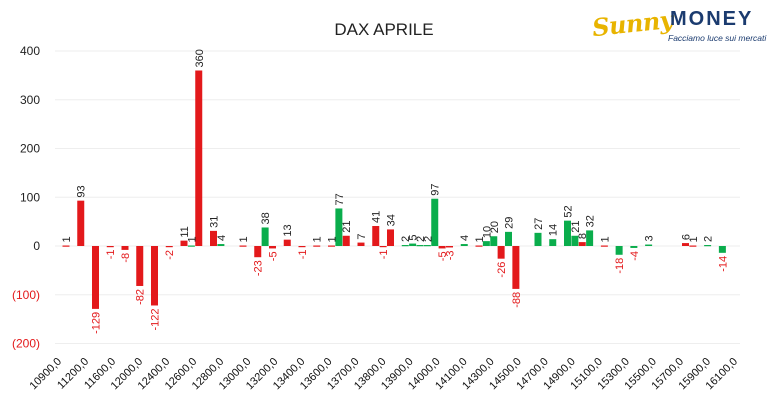 This screenshot has width=772, height=405. What do you see at coordinates (632, 23) in the screenshot?
I see `logo-sunny-text: Sunny` at bounding box center [632, 23].